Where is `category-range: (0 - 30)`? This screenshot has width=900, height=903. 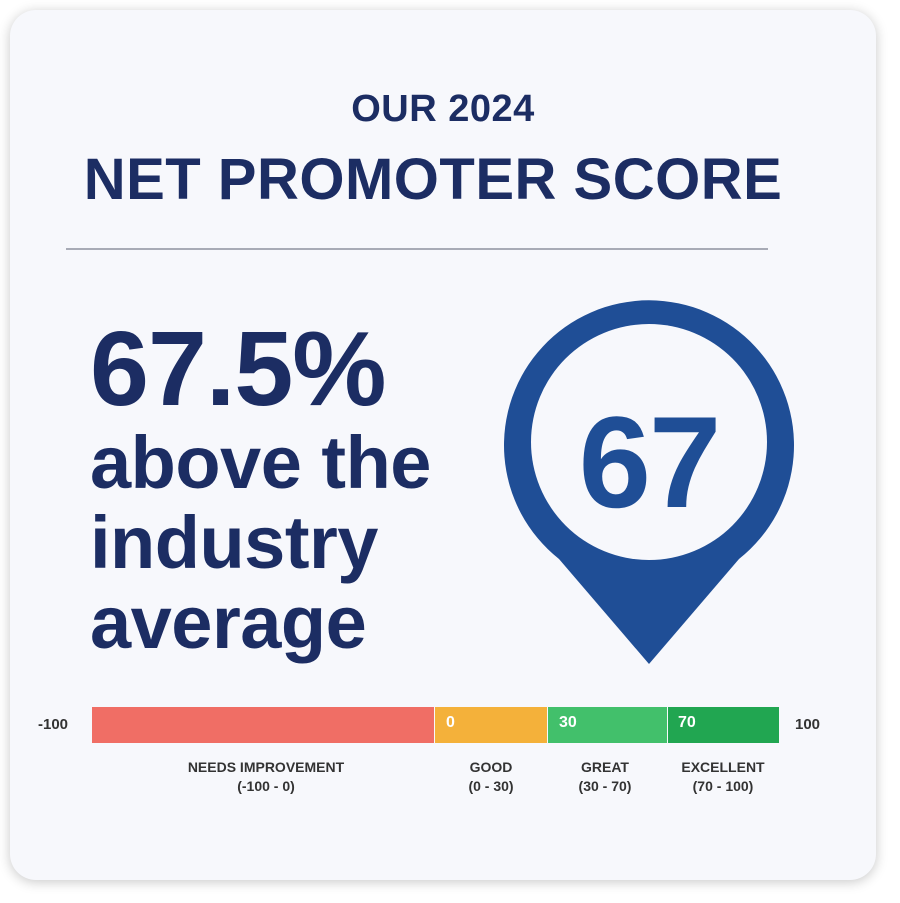
category-range: (0 - 30) is located at coordinates (491, 786).